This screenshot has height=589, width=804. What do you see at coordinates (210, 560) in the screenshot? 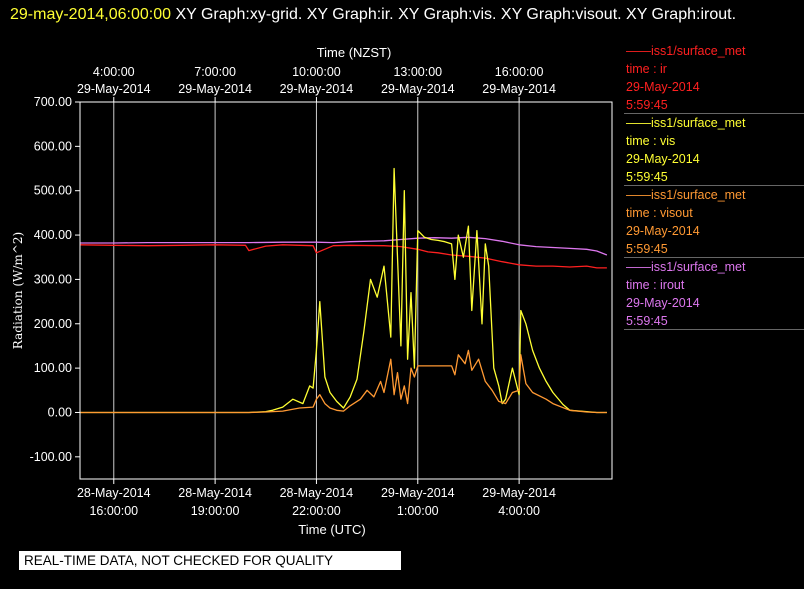
I see `quality-disclaimer: REAL-TIME DATA, NOT CHECKED FOR QUALITY` at bounding box center [210, 560].